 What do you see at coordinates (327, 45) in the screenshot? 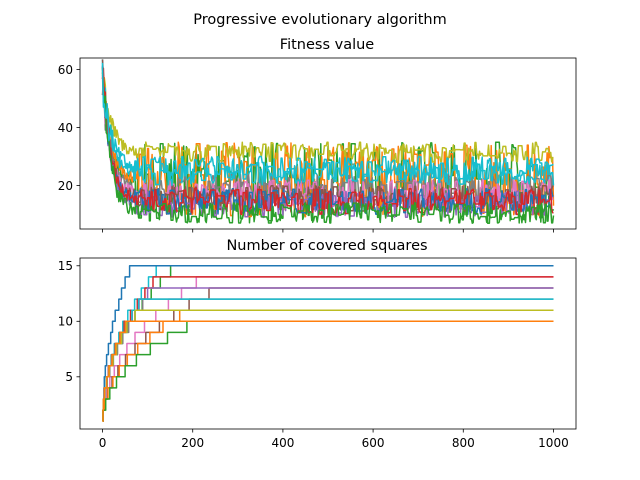
I see `fitness-title: Fitness value` at bounding box center [327, 45].